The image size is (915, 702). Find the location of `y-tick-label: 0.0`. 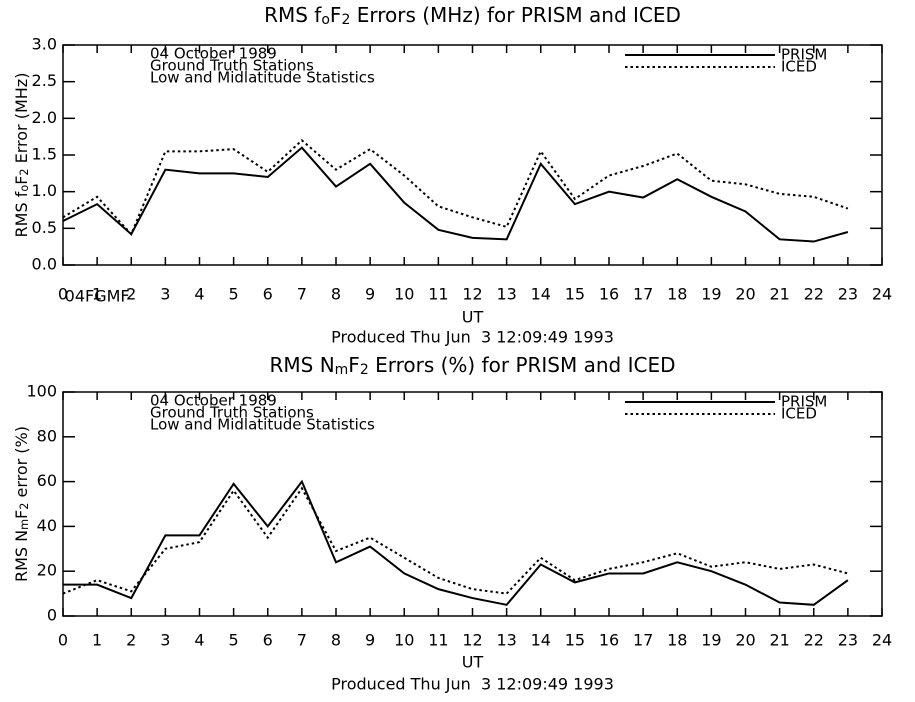

y-tick-label: 0.0 is located at coordinates (44, 264).